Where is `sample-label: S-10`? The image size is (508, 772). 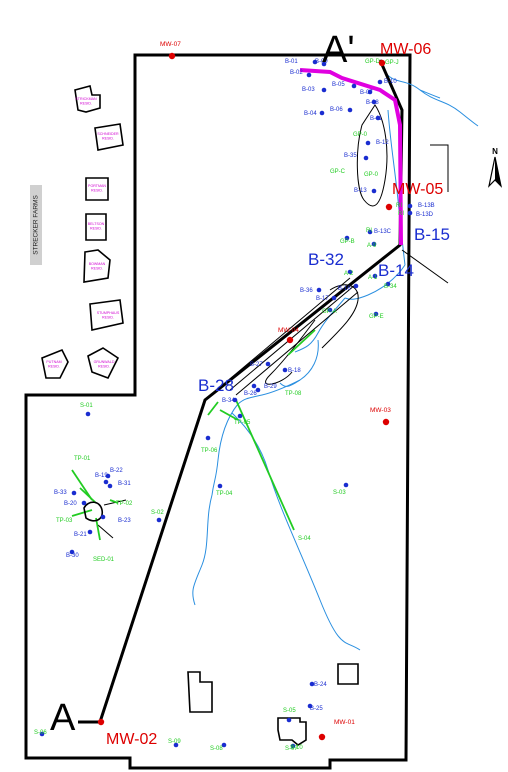 sample-label: S-10 is located at coordinates (296, 748).